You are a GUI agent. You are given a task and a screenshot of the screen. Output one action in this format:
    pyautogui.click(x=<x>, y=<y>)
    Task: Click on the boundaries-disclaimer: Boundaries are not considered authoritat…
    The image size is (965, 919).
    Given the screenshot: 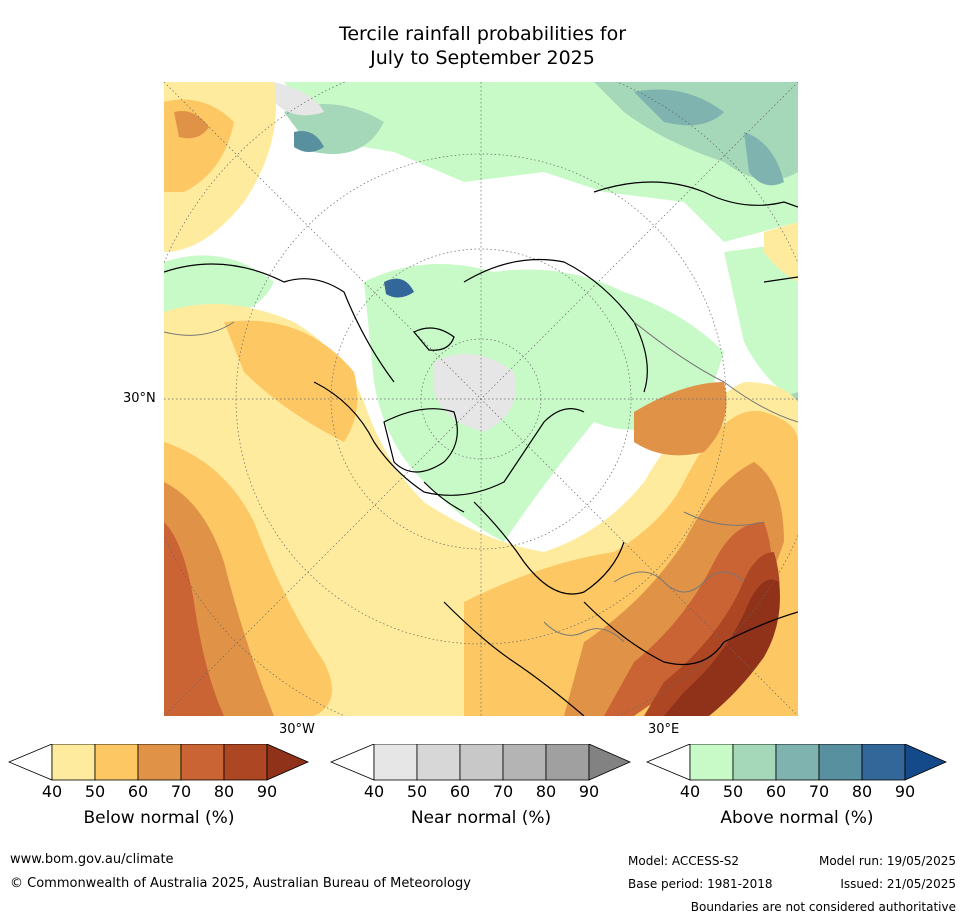 What is the action you would take?
    pyautogui.click(x=823, y=907)
    